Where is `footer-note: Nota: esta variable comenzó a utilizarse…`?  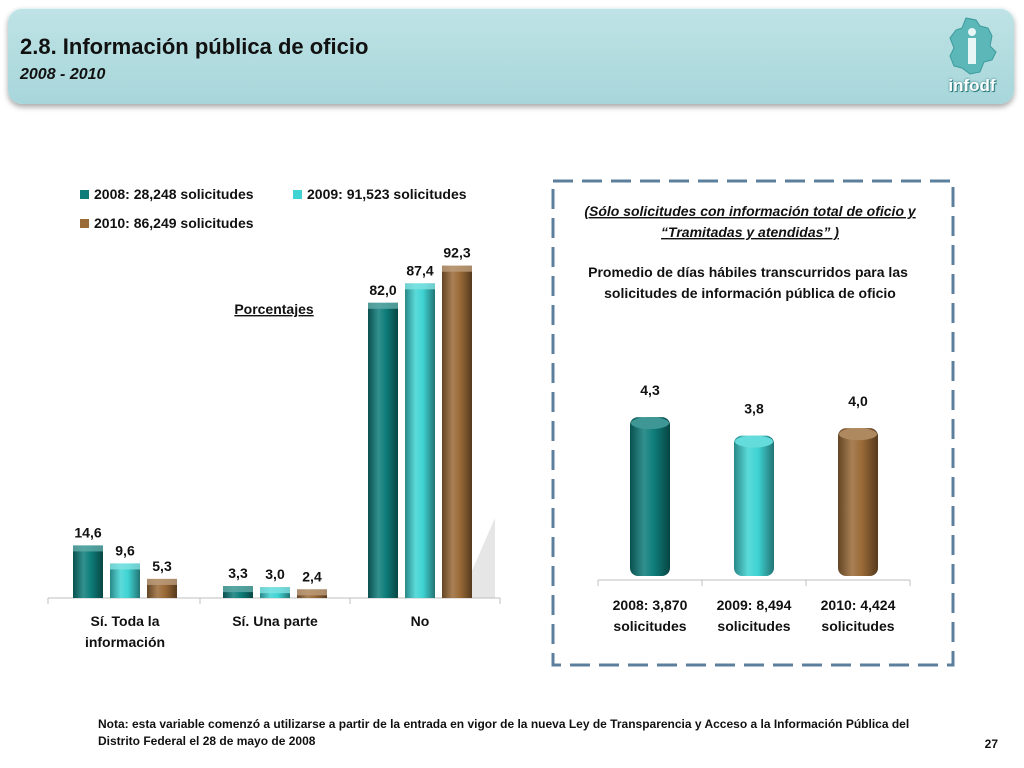 footer-note: Nota: esta variable comenzó a utilizarse… is located at coordinates (504, 732).